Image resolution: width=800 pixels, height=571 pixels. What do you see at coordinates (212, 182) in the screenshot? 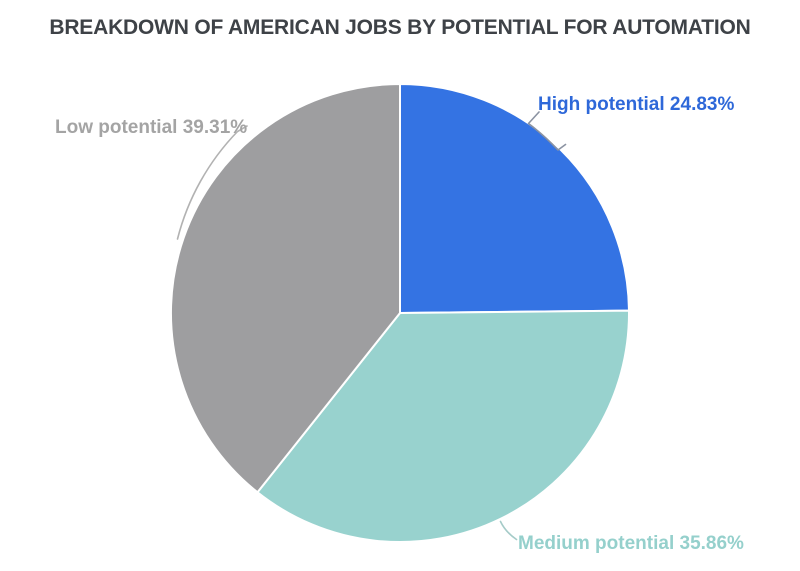
I see `leader-line-low-potential` at bounding box center [212, 182].